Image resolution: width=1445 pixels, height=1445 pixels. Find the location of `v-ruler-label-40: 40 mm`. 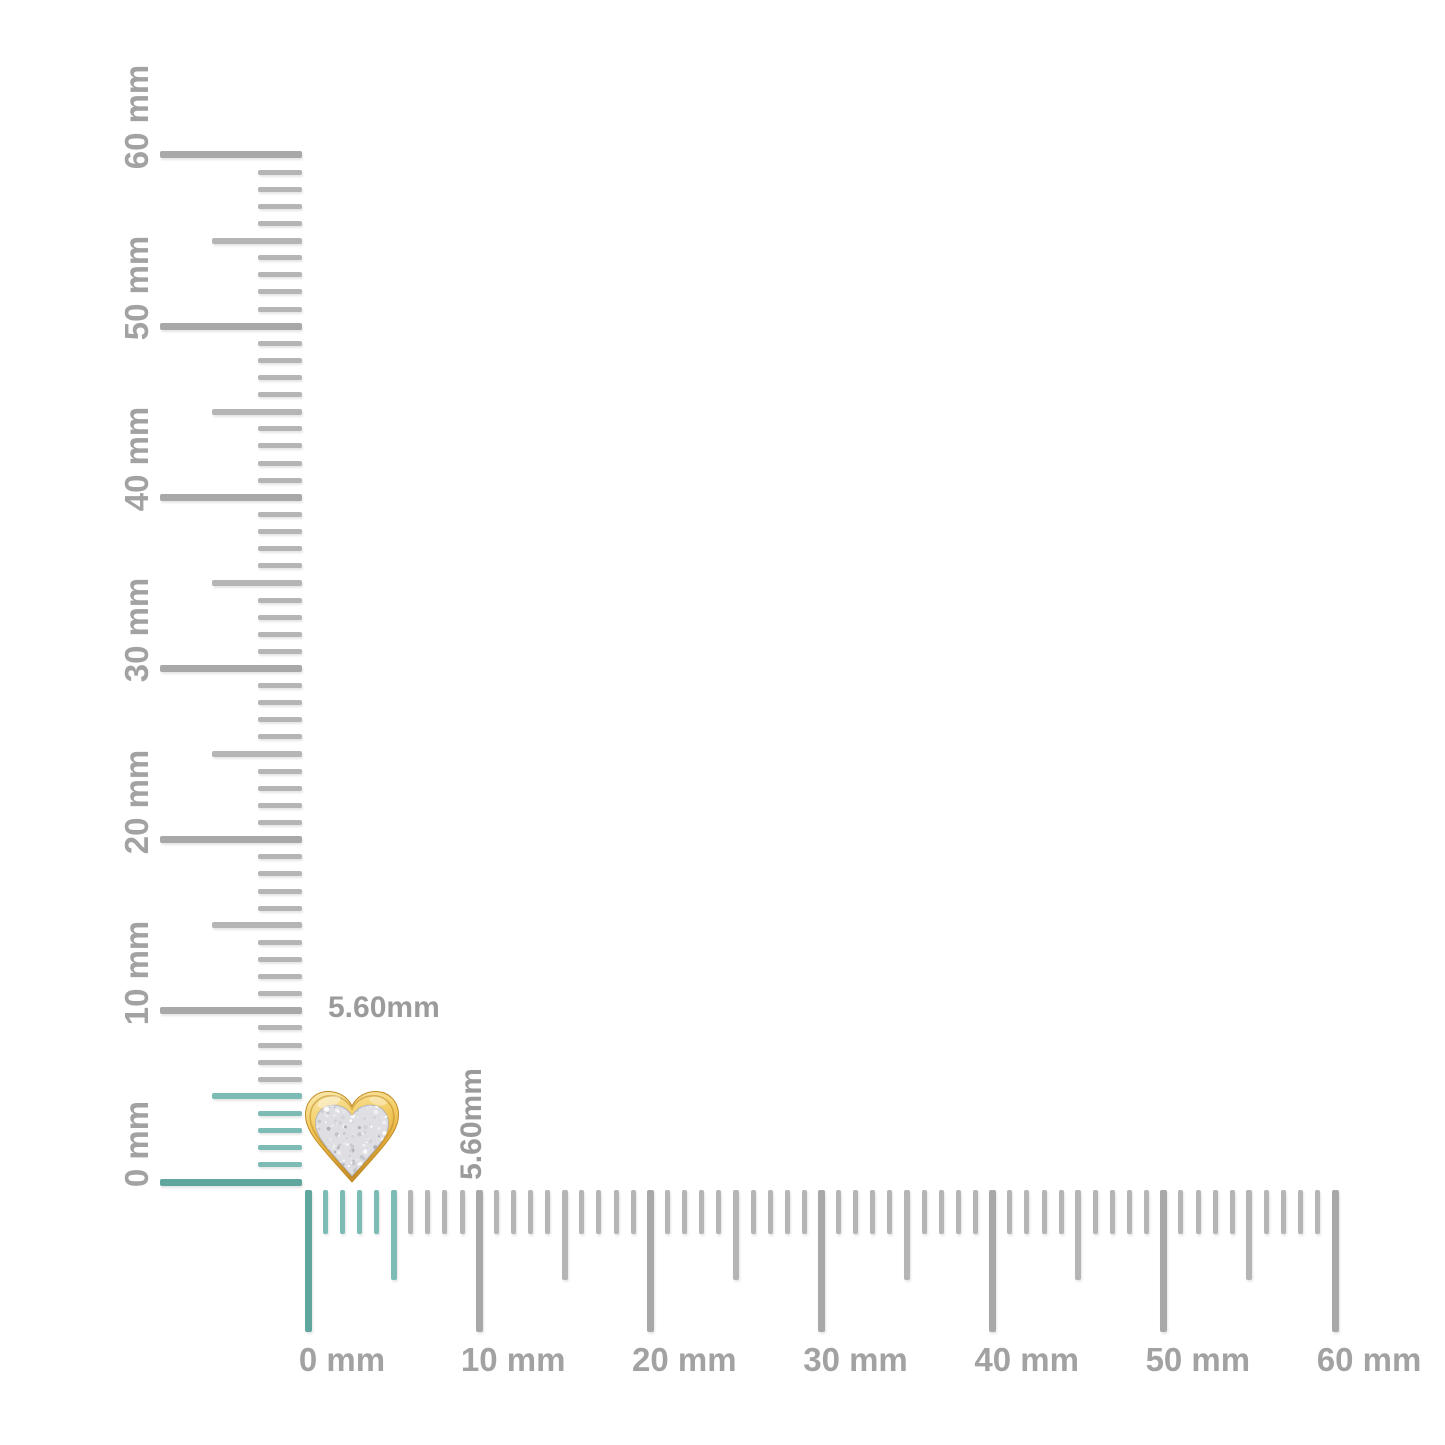

v-ruler-label-40: 40 mm is located at coordinates (136, 459).